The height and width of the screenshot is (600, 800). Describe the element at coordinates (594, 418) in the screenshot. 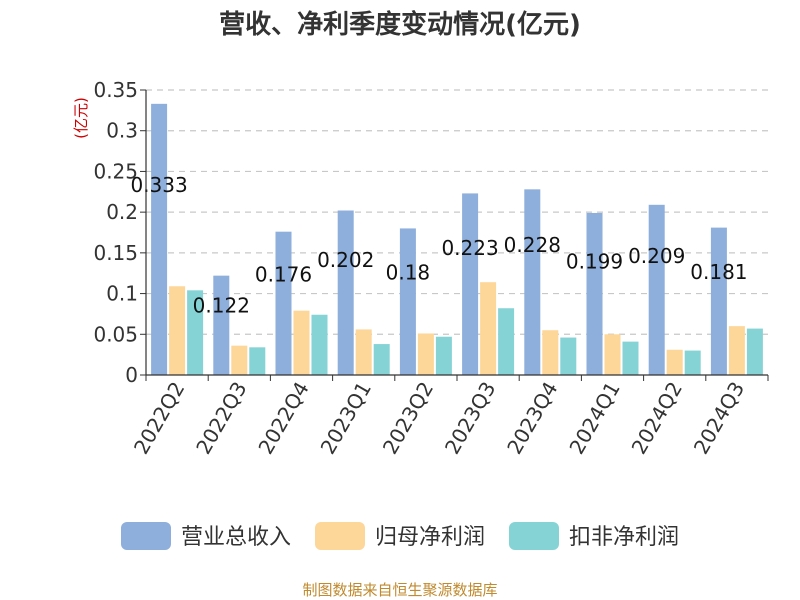

I see `x-tick-label: 2024Q1` at that location.